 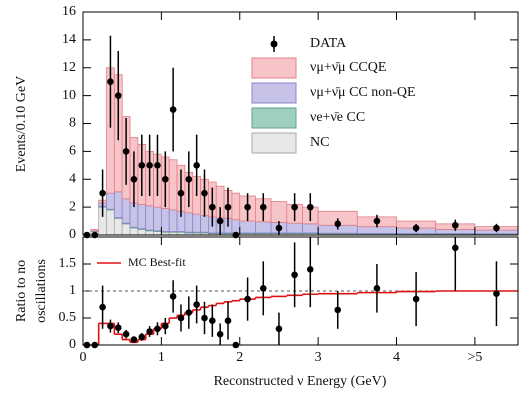 I want to click on y-tick-label: 14, so click(x=69, y=39).